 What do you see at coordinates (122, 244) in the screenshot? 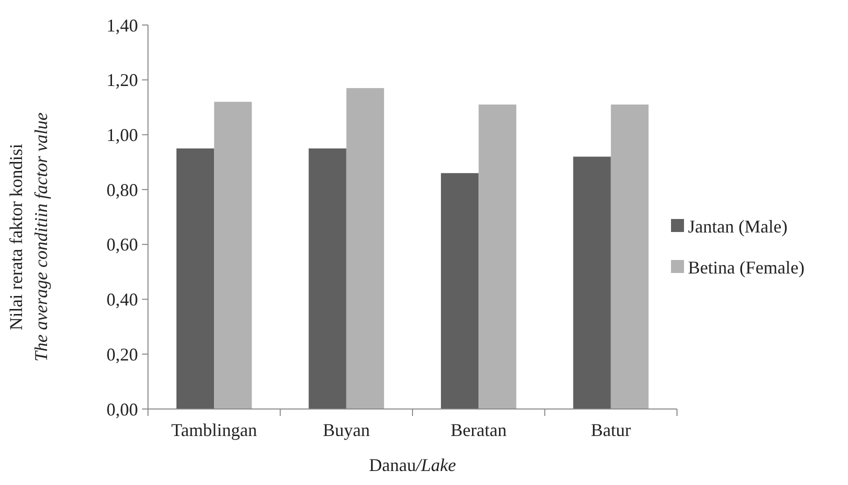
I see `y-tick-label: 0,60` at bounding box center [122, 244].